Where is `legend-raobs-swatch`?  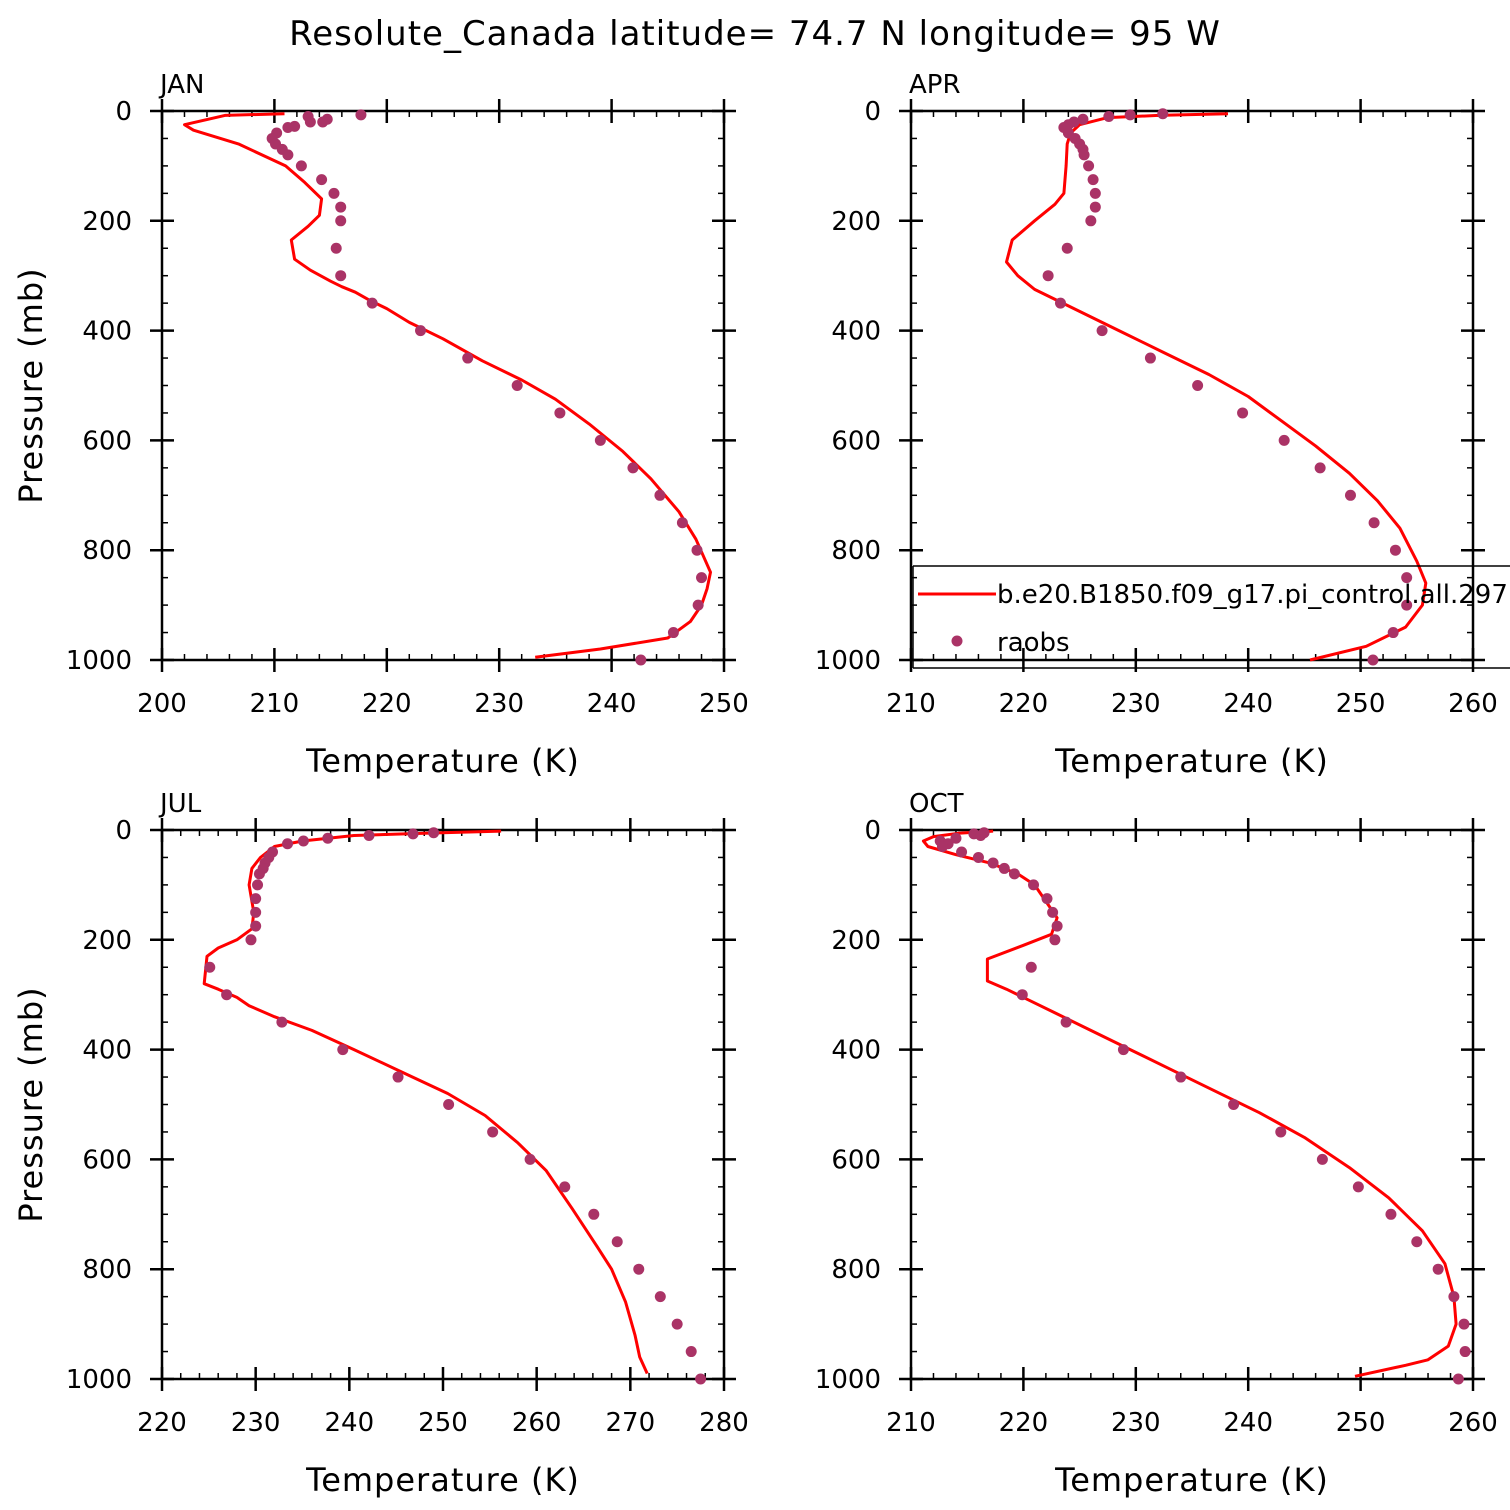 legend-raobs-swatch is located at coordinates (957, 641).